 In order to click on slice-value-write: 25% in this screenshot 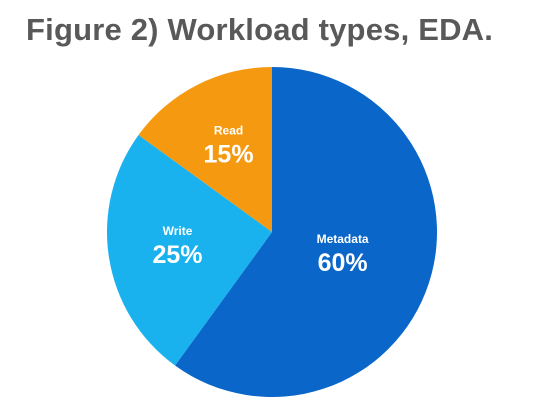, I will do `click(177, 255)`.